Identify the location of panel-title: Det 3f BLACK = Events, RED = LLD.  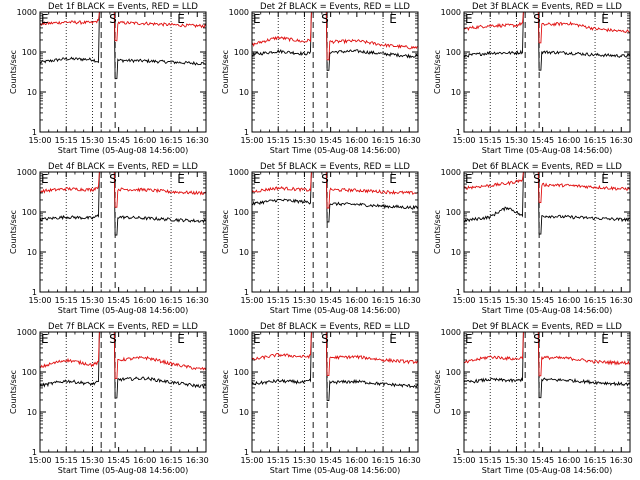
(547, 7).